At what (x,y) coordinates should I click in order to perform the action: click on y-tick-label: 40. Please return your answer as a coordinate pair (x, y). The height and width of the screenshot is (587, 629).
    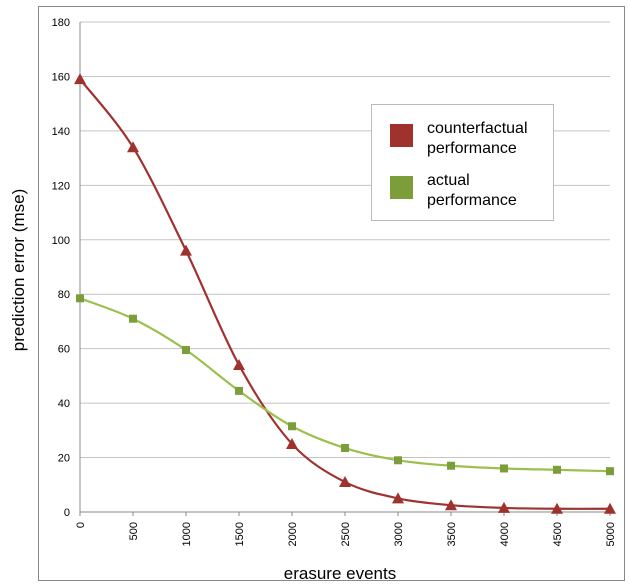
    Looking at the image, I should click on (64, 404).